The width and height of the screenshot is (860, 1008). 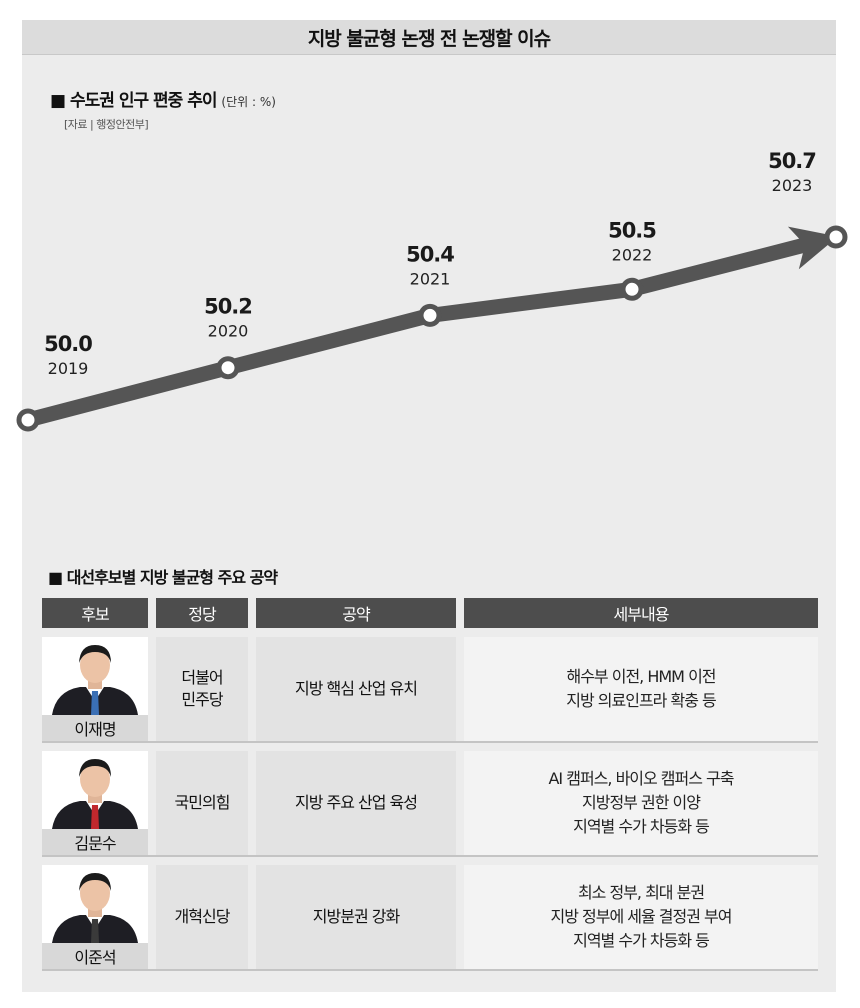 What do you see at coordinates (202, 613) in the screenshot?
I see `header-party: 정당` at bounding box center [202, 613].